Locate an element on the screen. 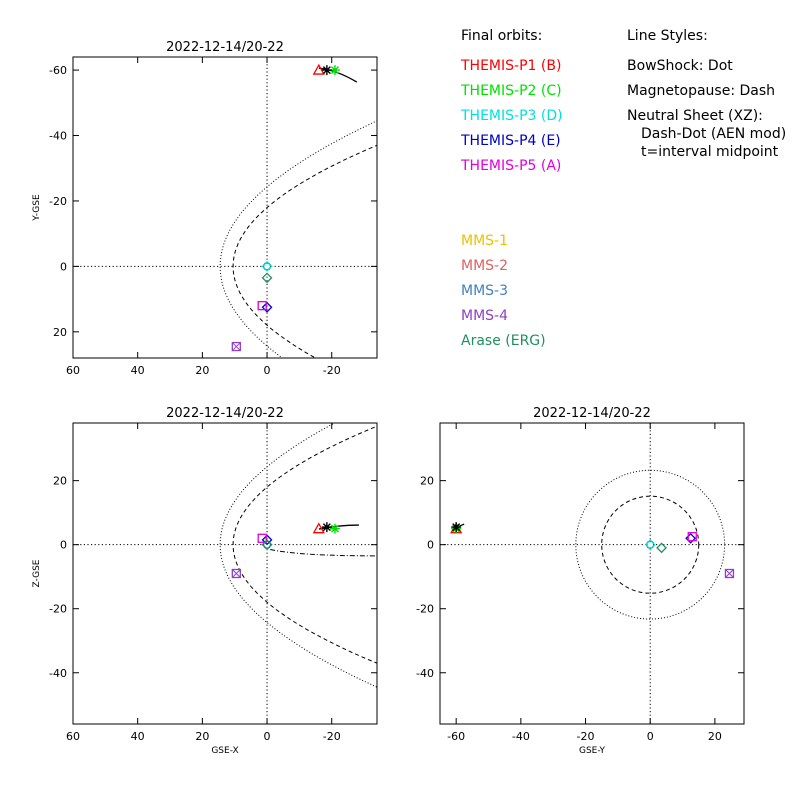 This screenshot has width=800, height=800. xz-plot-frame is located at coordinates (225, 573).